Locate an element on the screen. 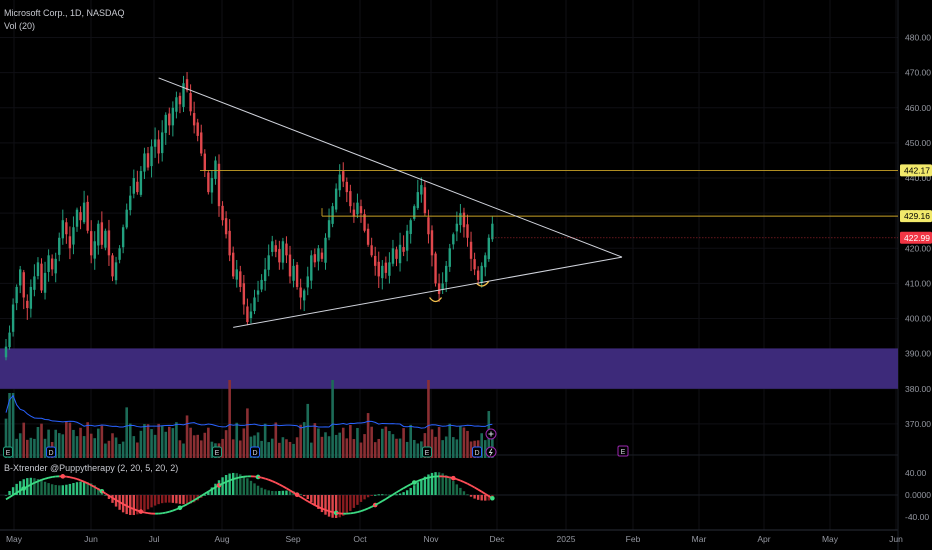 Image resolution: width=932 pixels, height=550 pixels. event-marker: E is located at coordinates (427, 452).